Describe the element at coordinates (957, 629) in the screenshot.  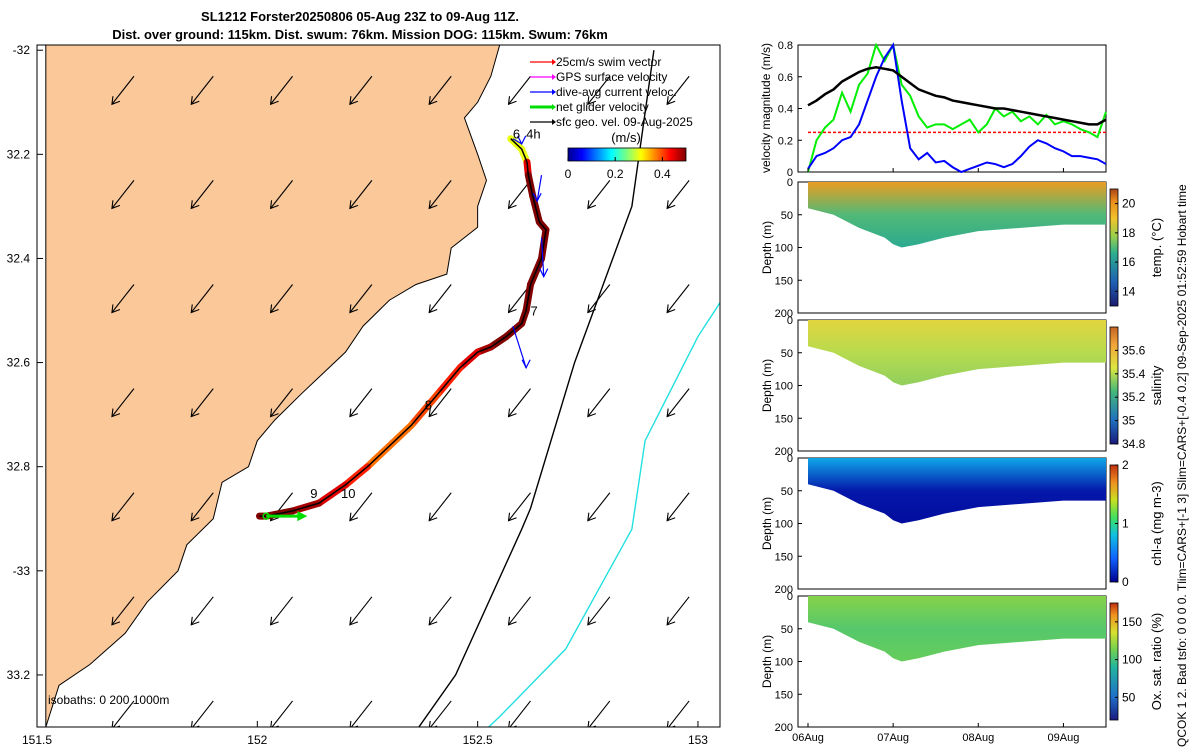
I see `section-field` at that location.